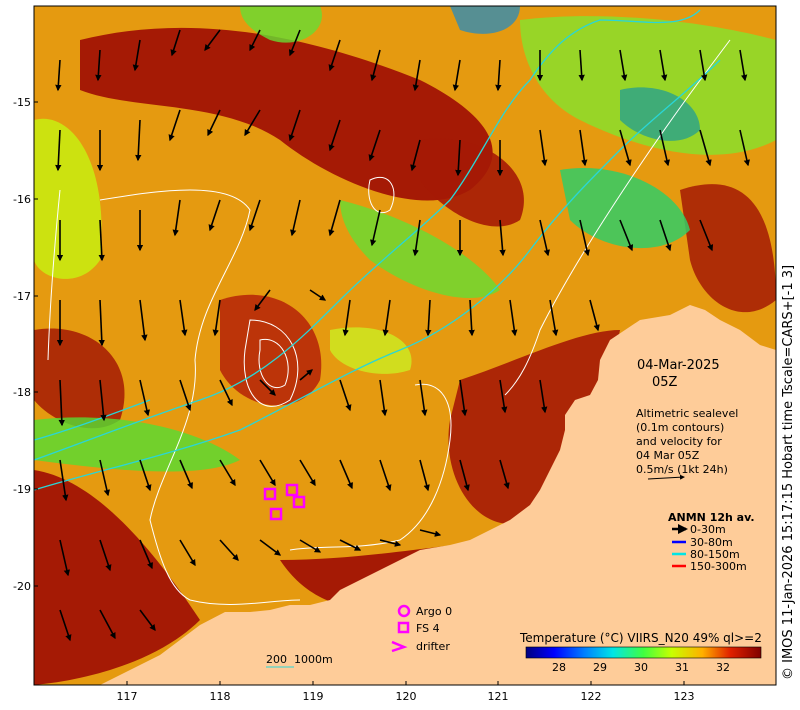 This screenshot has width=800, height=710. I want to click on svg-text: 30-80m, so click(711, 542).